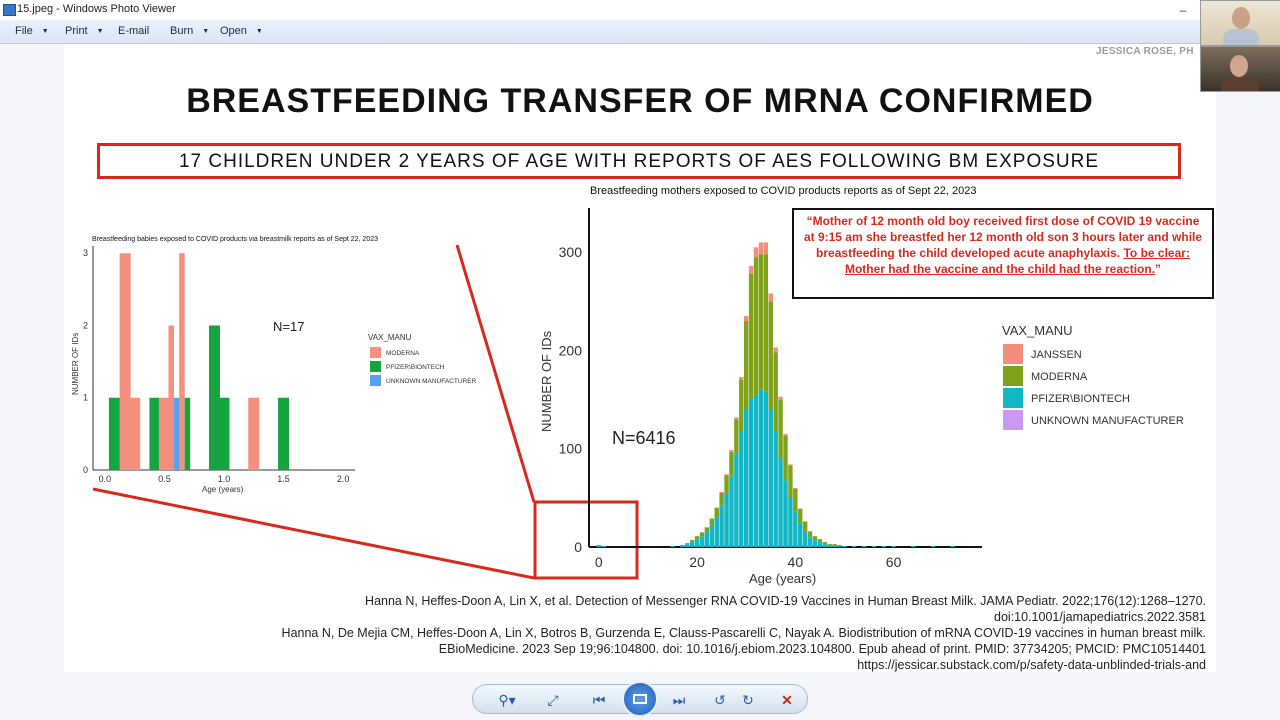 The height and width of the screenshot is (720, 1280). What do you see at coordinates (134, 31) in the screenshot?
I see `menu-email: E-mail` at bounding box center [134, 31].